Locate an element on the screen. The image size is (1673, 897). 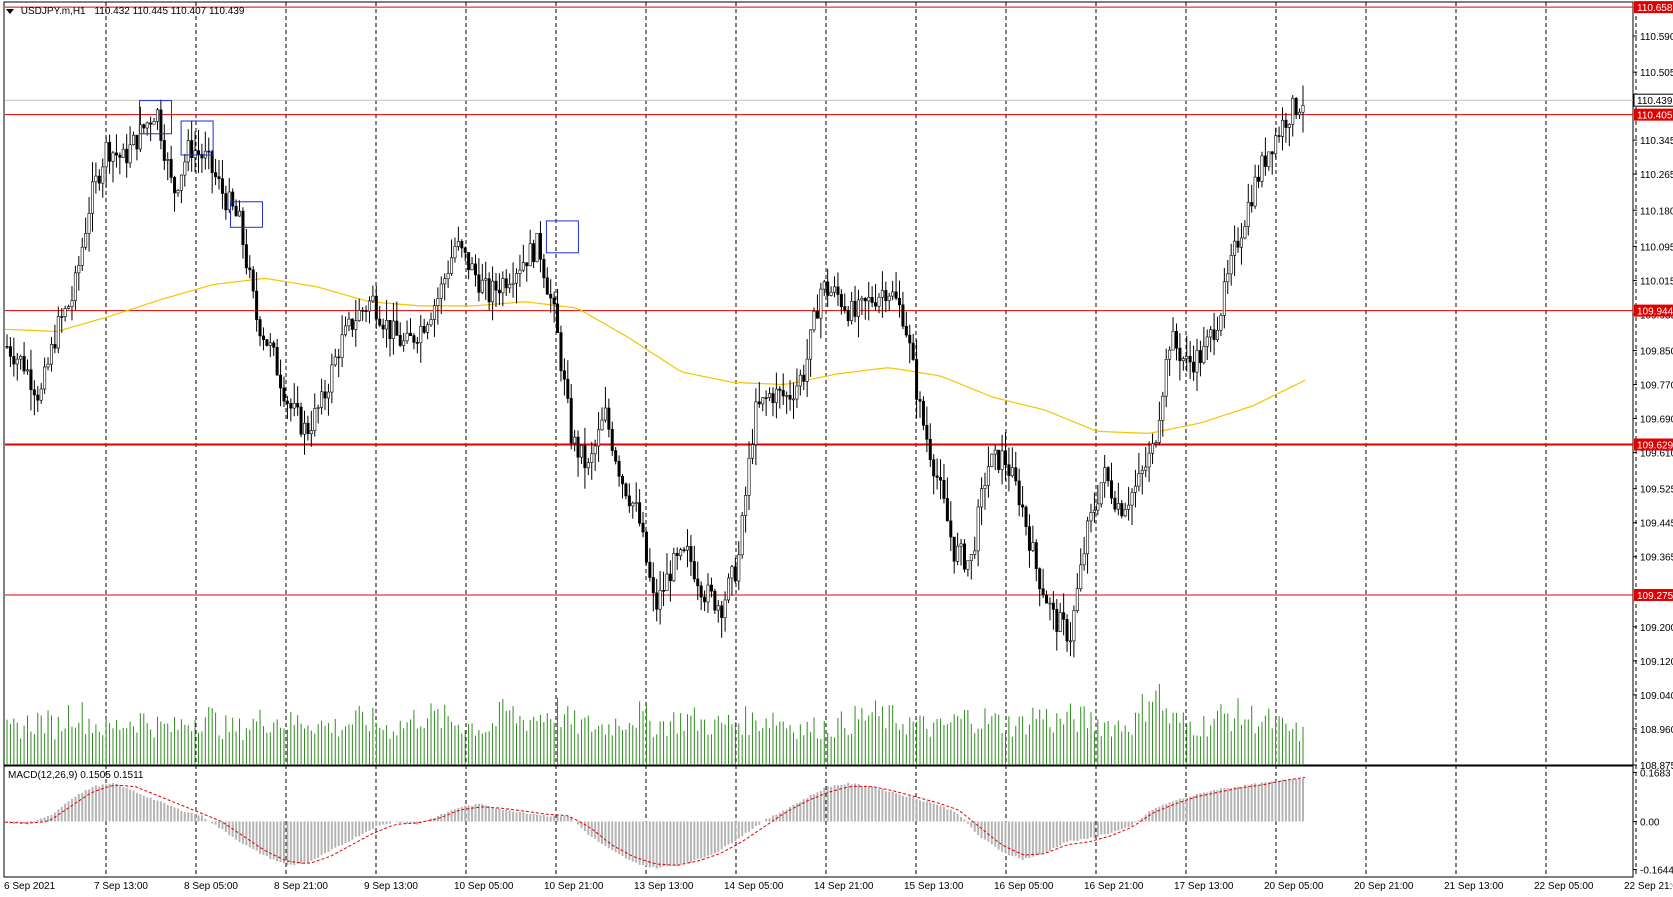
time-axis-label: 20 Sep 05:00 is located at coordinates (1294, 886).